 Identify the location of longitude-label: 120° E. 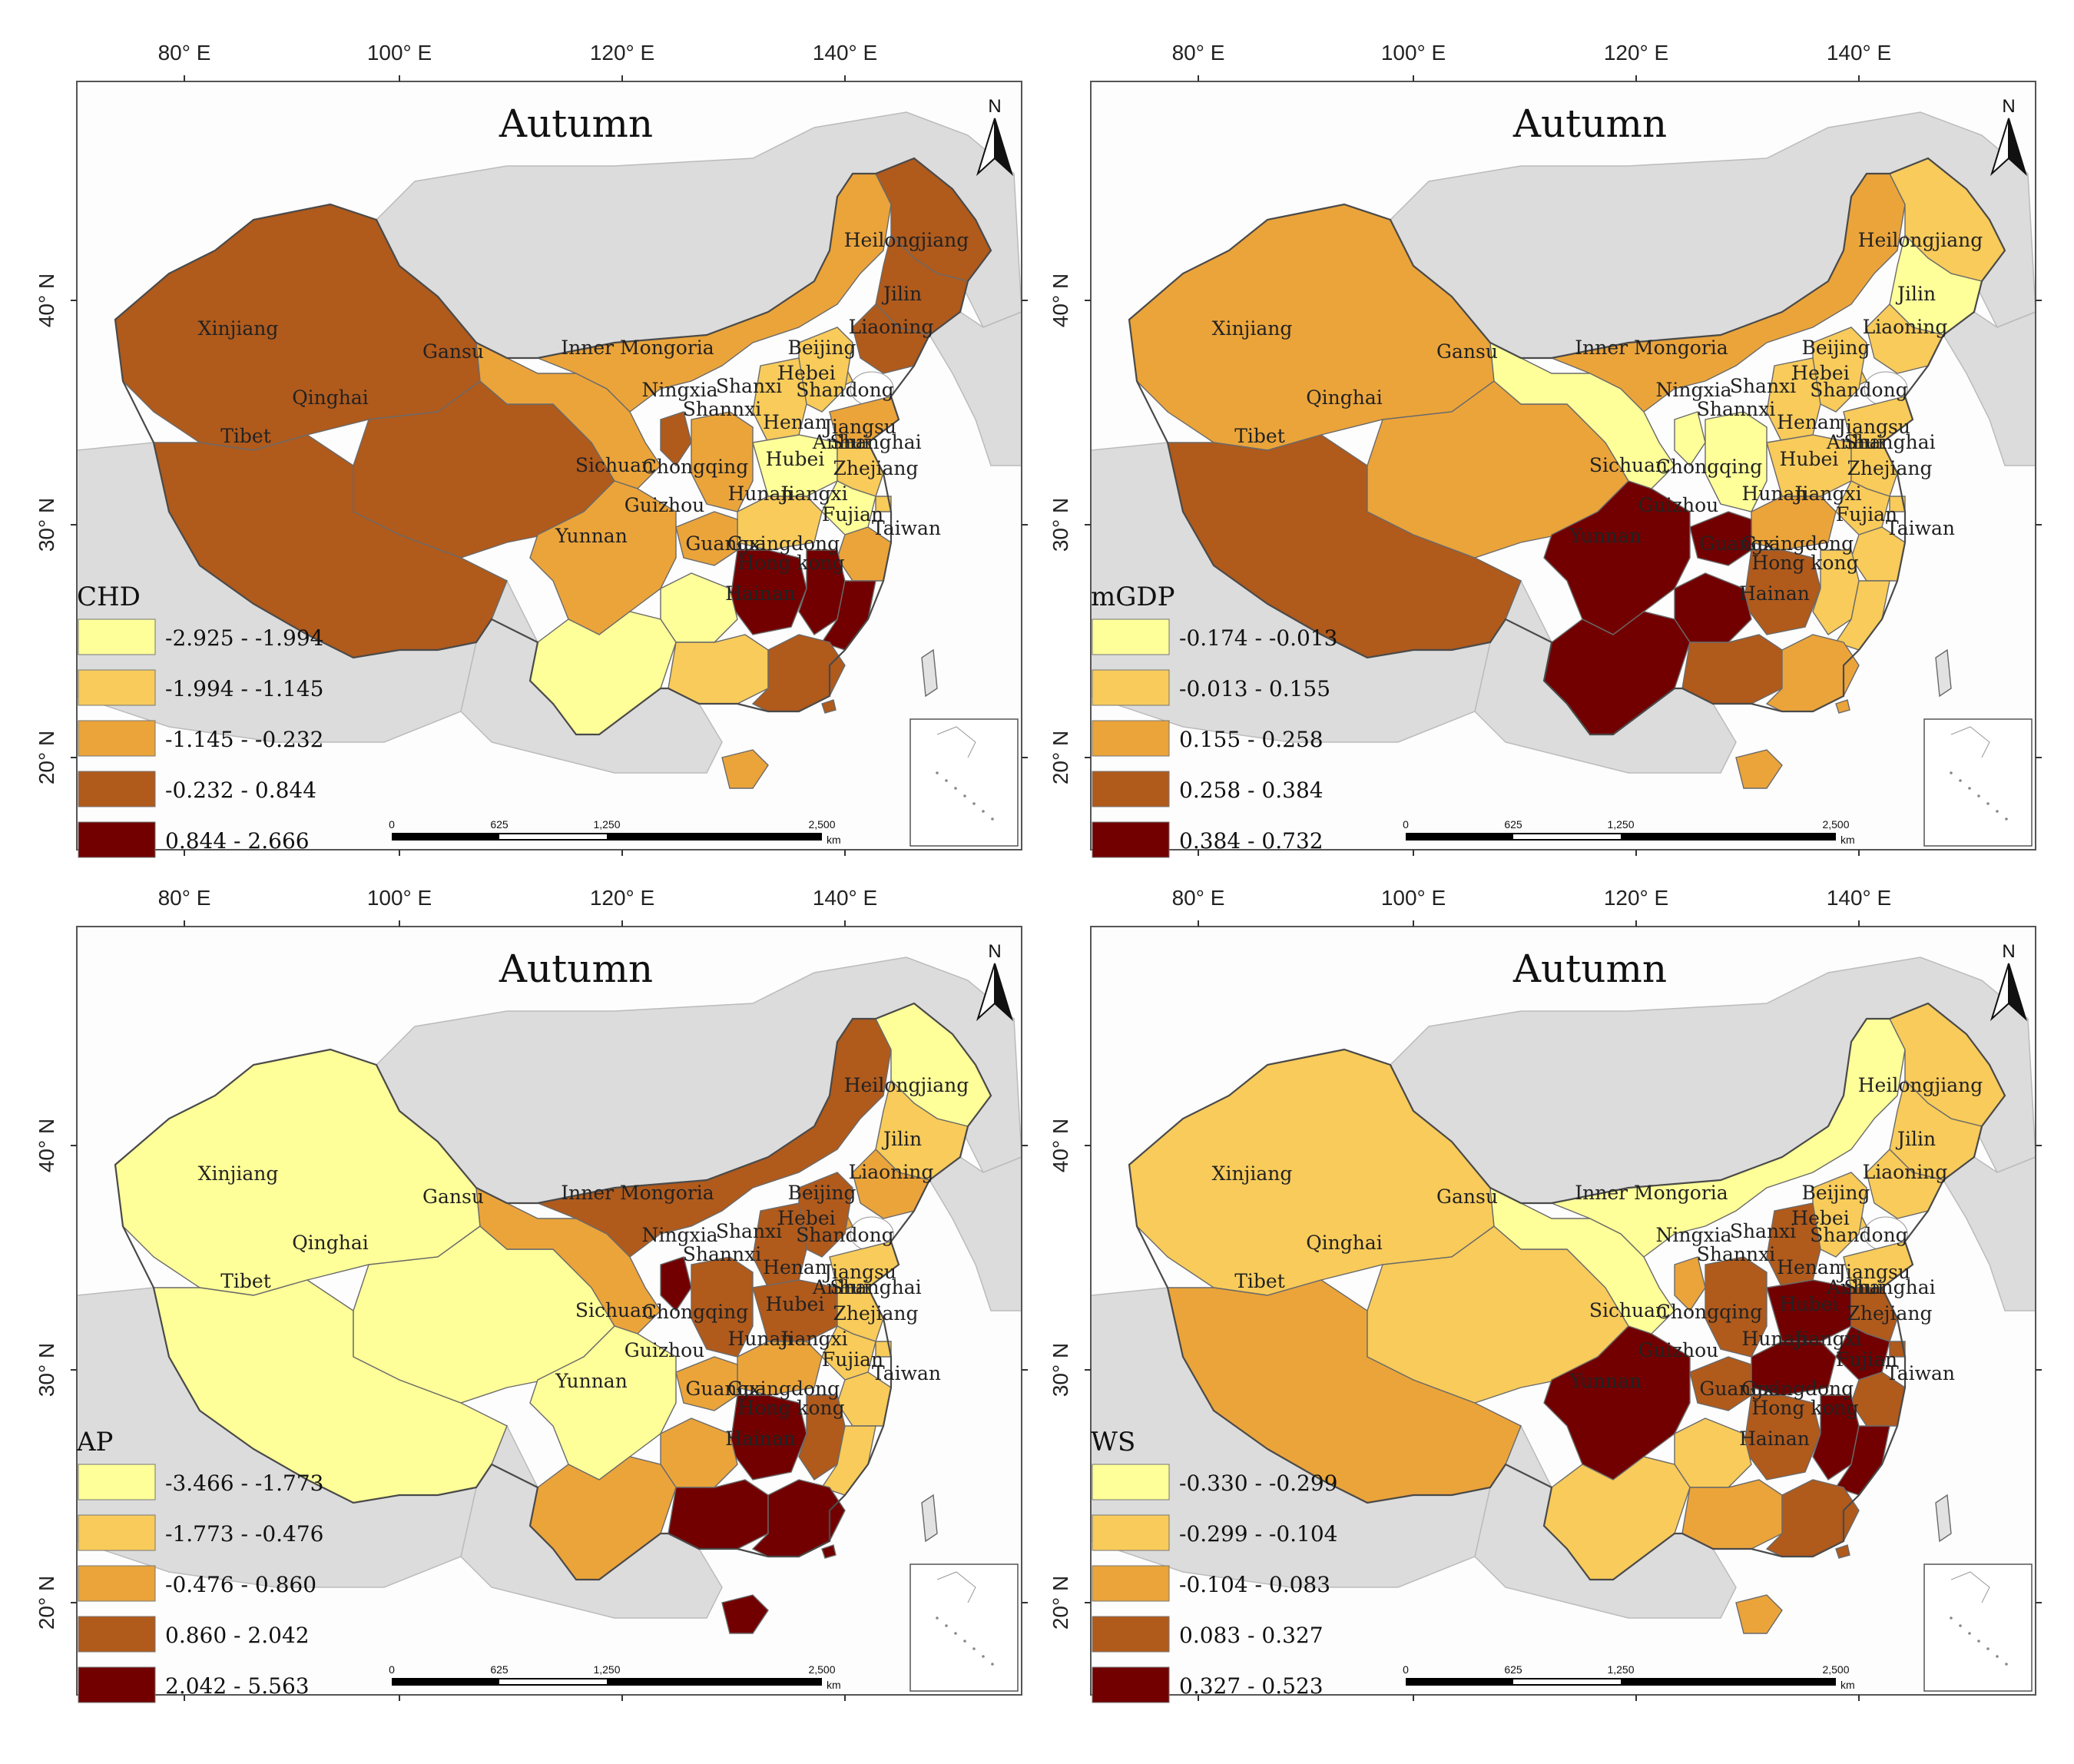
(622, 53).